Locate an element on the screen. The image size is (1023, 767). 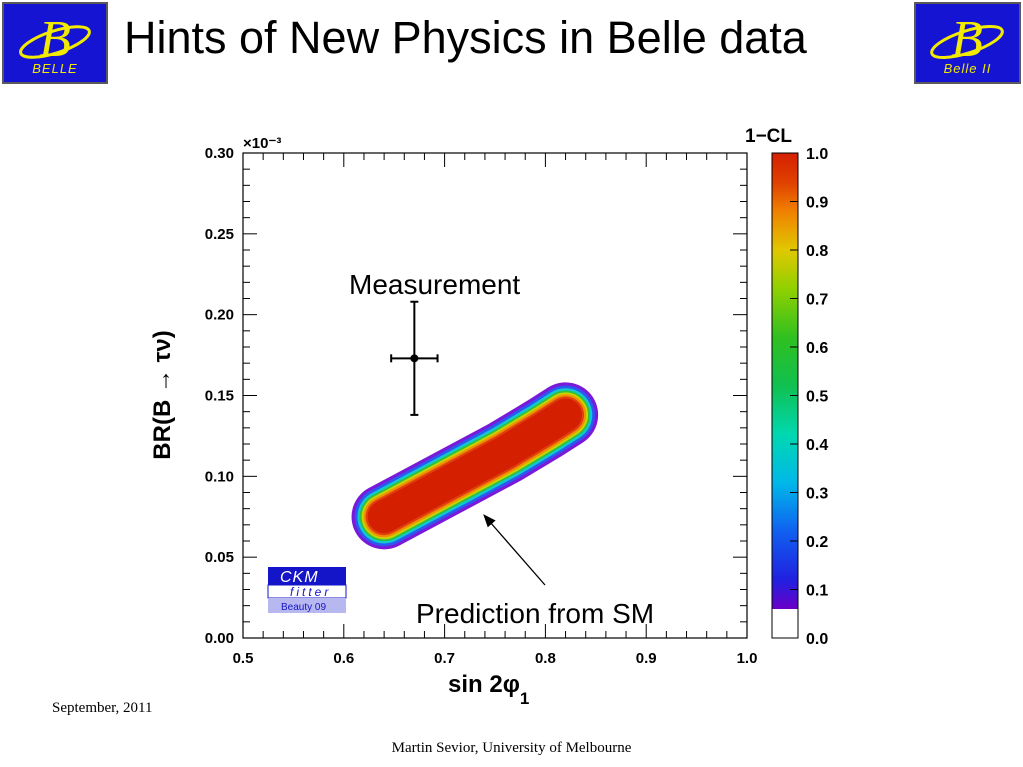
ckmfitter-badge: CKM fitter Beauty 09 is located at coordinates (307, 590).